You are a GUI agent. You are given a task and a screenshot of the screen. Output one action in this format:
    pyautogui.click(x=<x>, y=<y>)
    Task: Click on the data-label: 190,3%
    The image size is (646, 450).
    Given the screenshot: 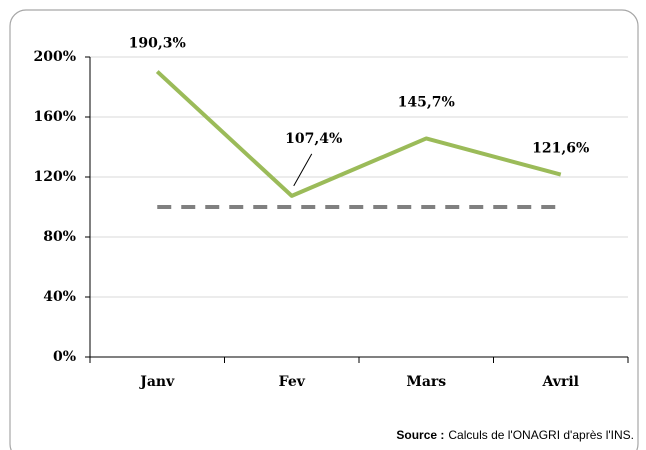 What is the action you would take?
    pyautogui.click(x=157, y=44)
    